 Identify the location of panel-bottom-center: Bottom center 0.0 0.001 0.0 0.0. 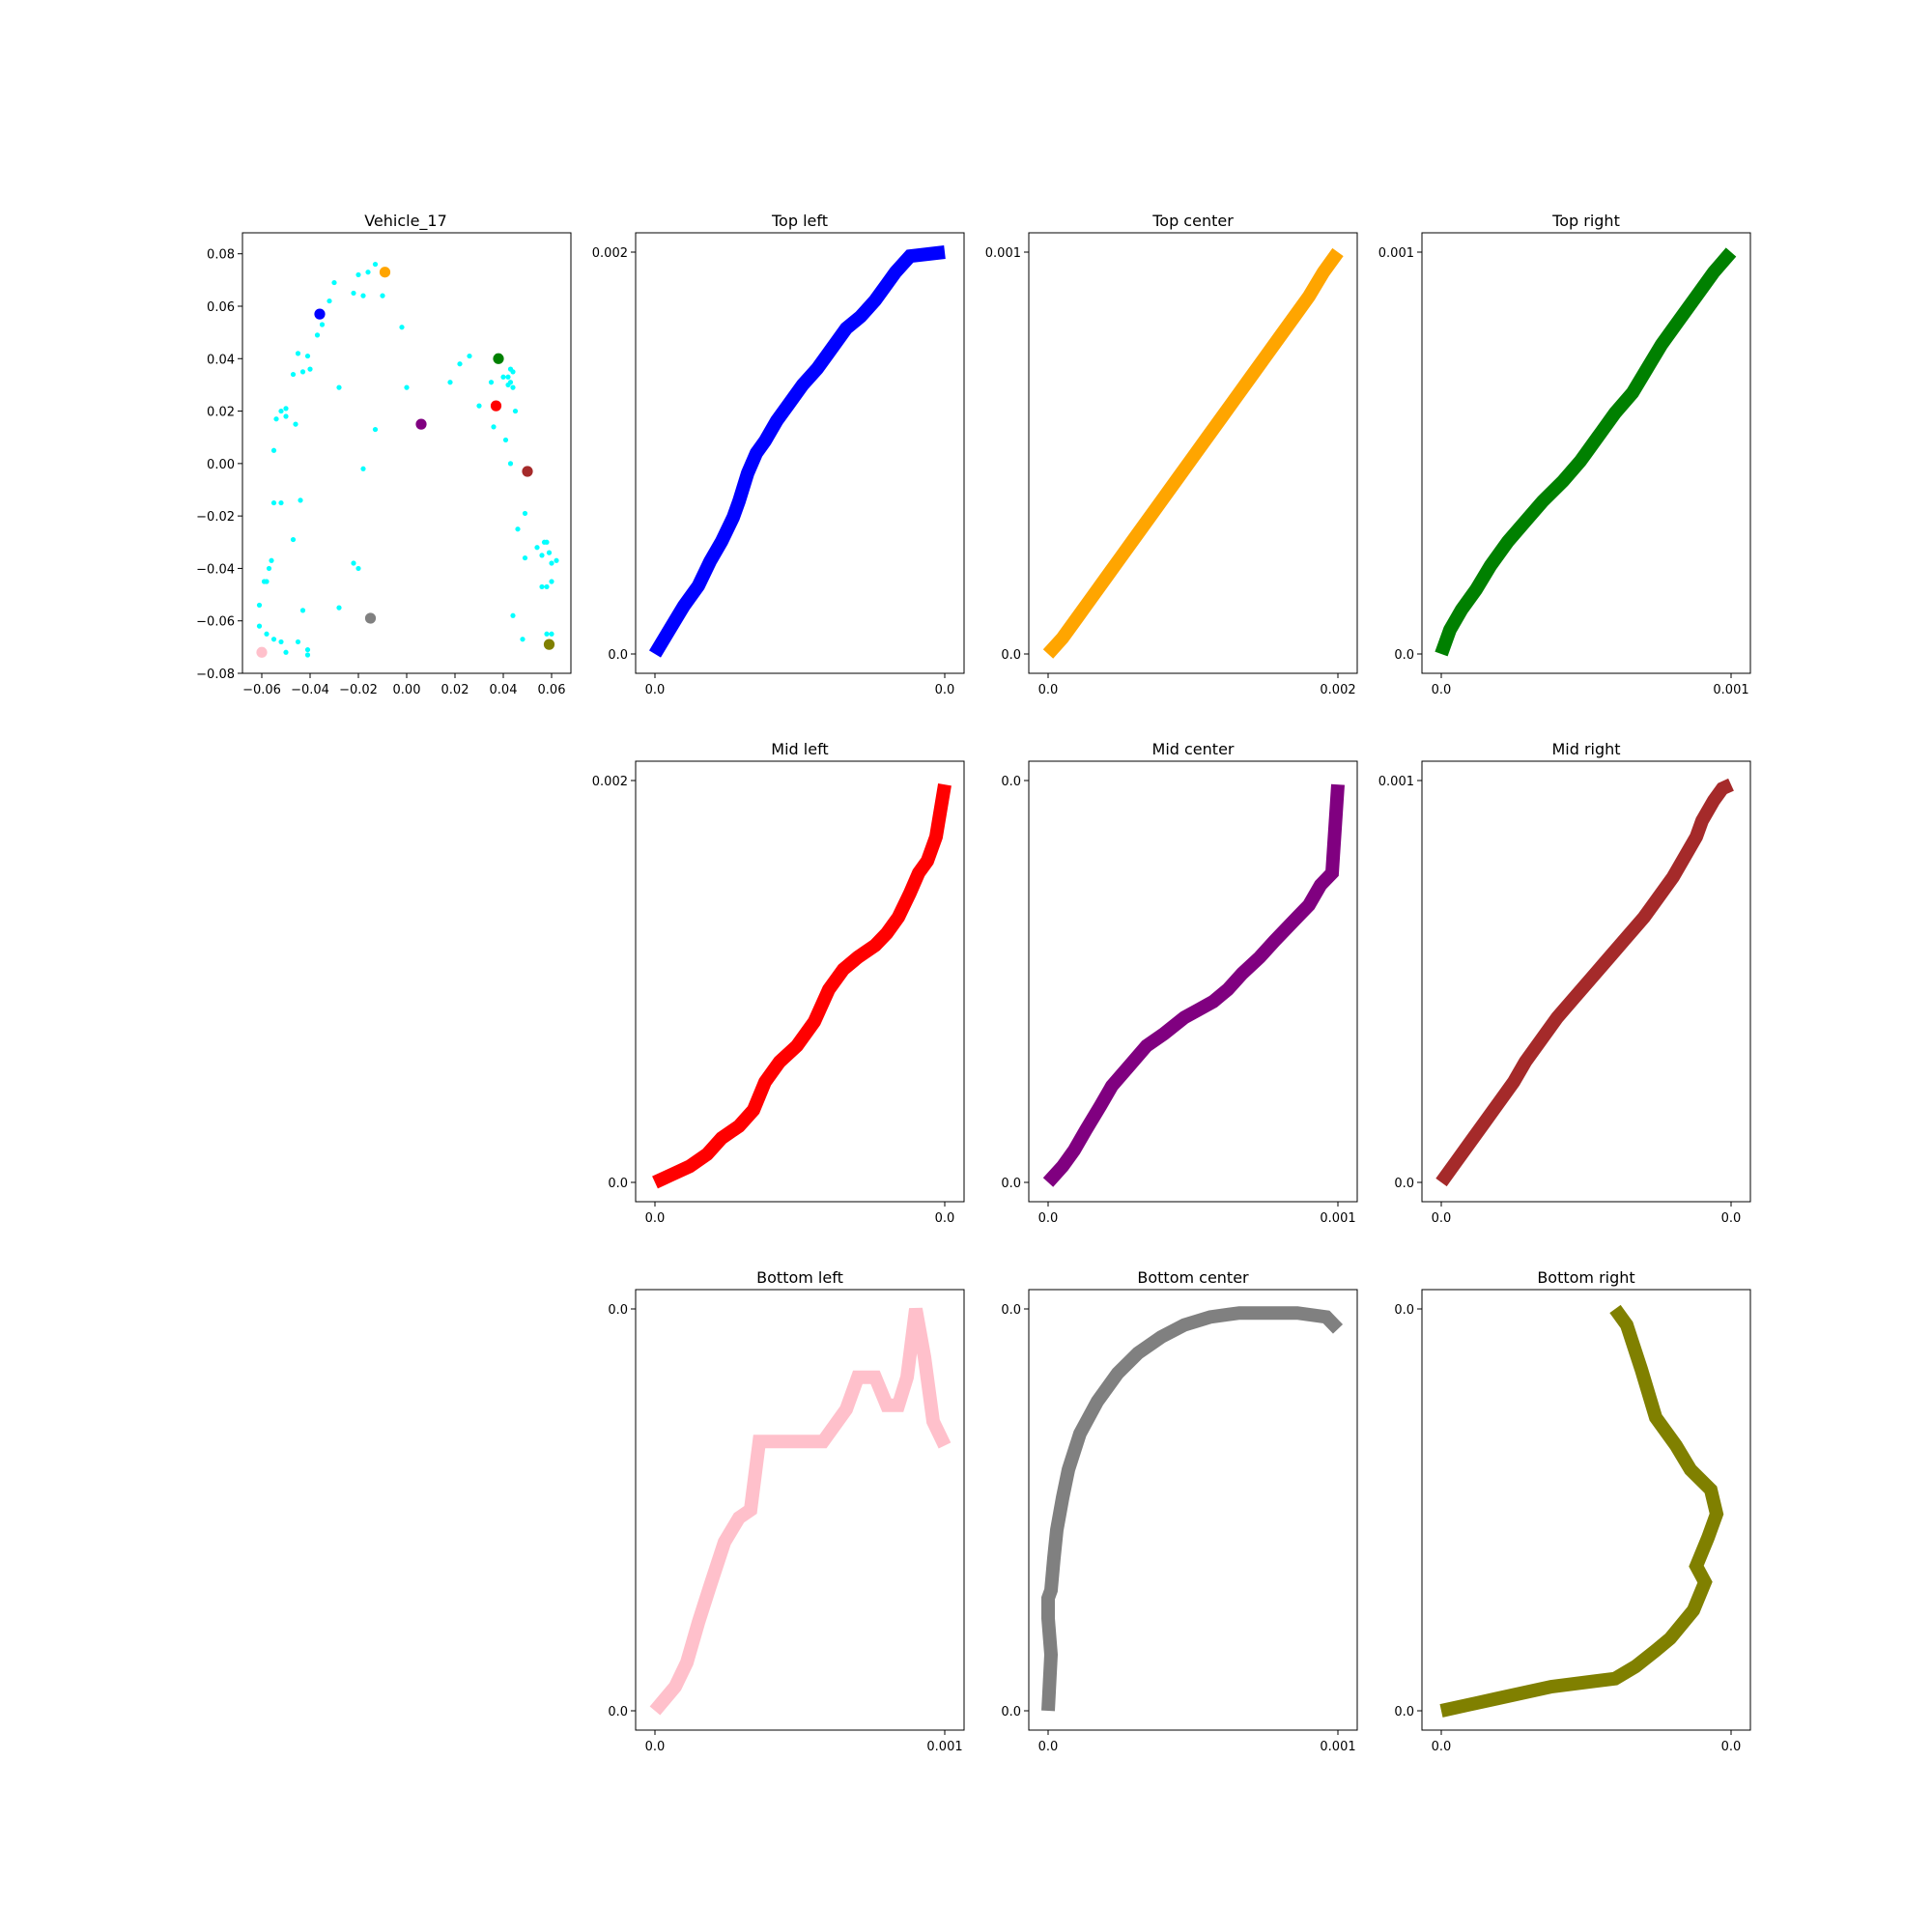
(1179, 1511).